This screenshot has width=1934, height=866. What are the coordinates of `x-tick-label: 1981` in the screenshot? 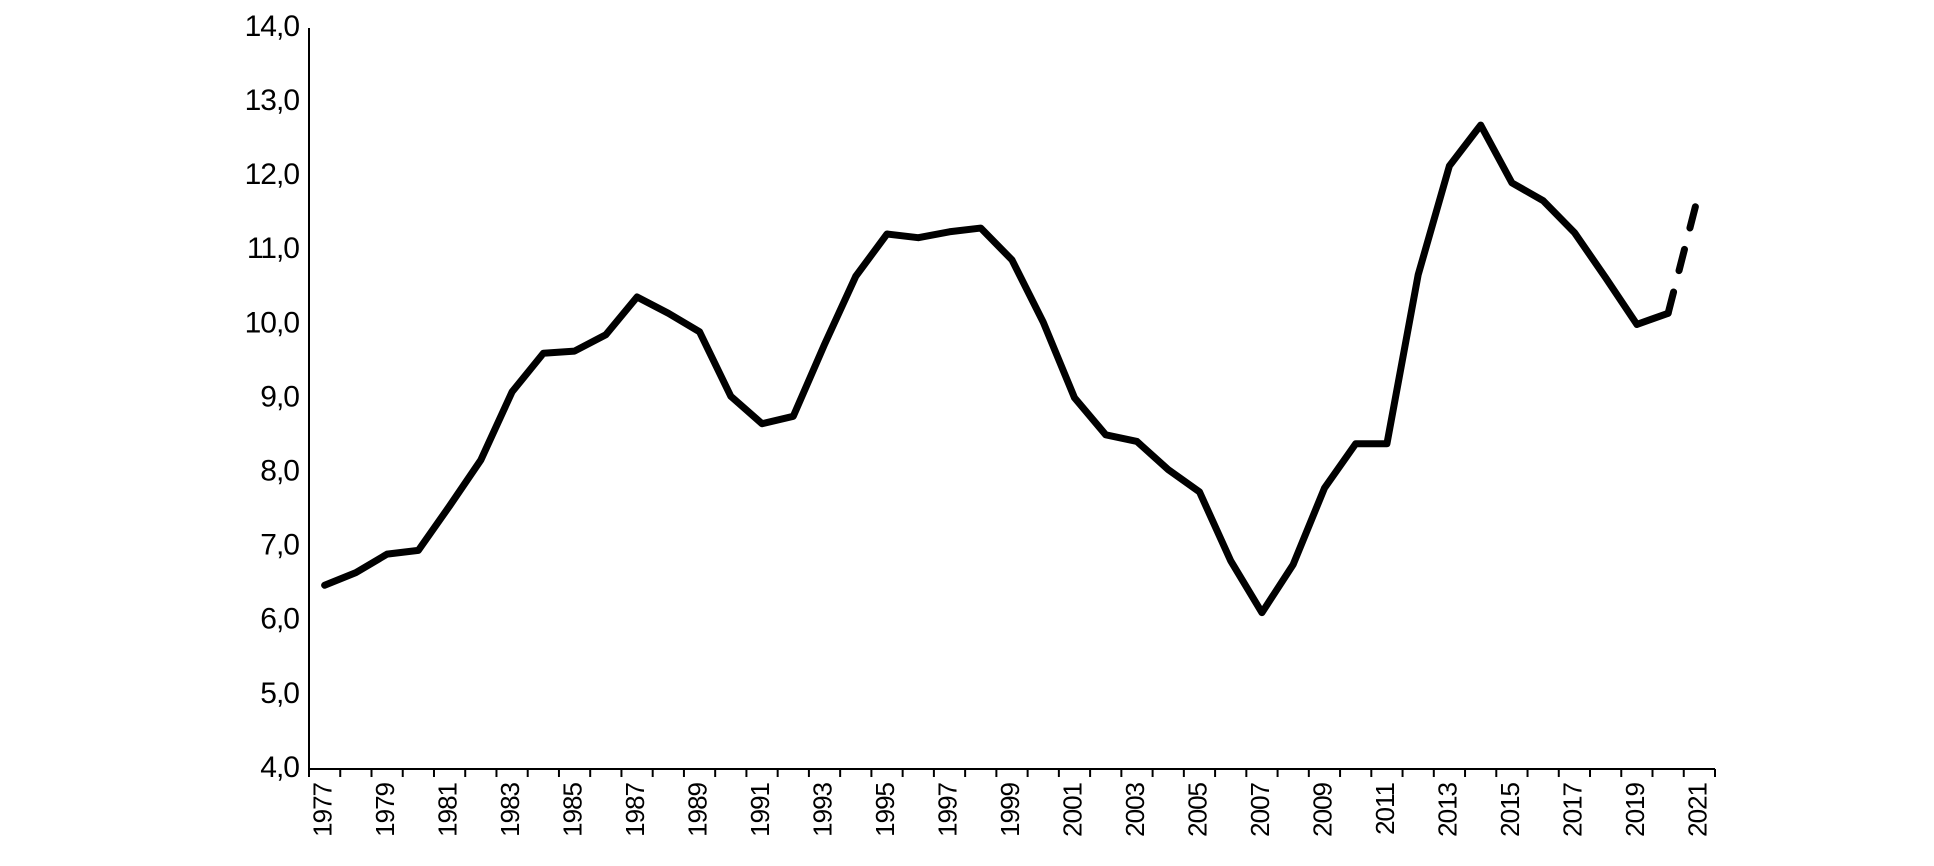 It's located at (447, 809).